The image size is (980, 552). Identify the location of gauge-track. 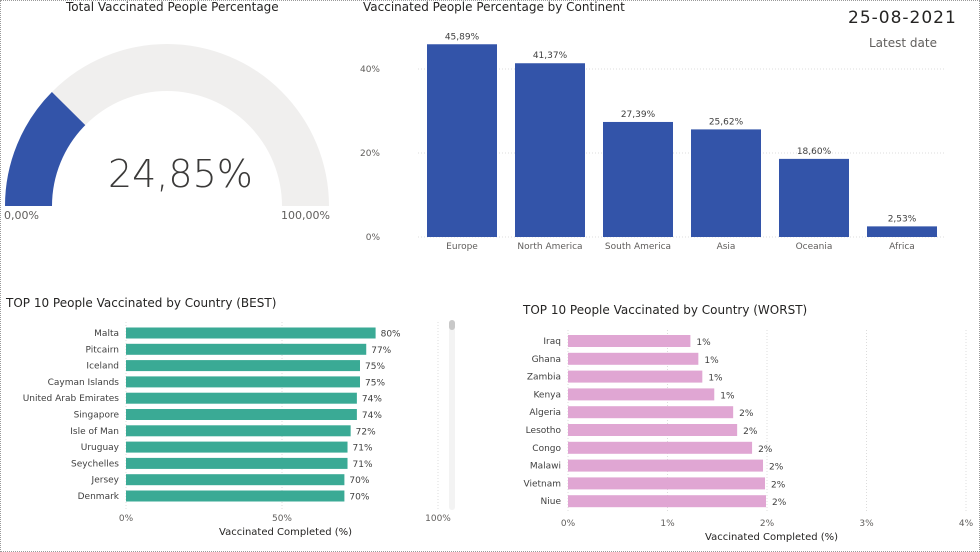
(167, 125).